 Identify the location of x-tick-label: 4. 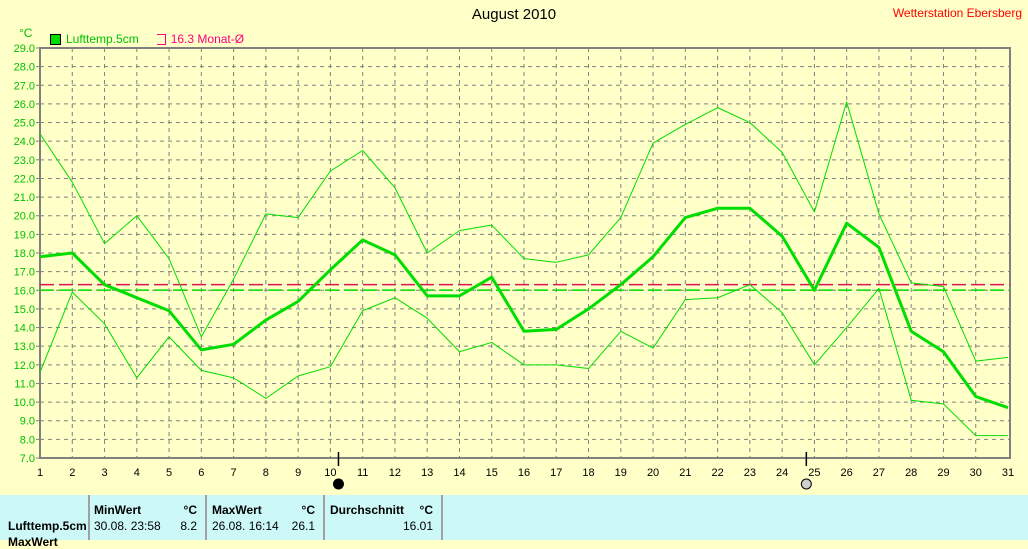
(137, 473).